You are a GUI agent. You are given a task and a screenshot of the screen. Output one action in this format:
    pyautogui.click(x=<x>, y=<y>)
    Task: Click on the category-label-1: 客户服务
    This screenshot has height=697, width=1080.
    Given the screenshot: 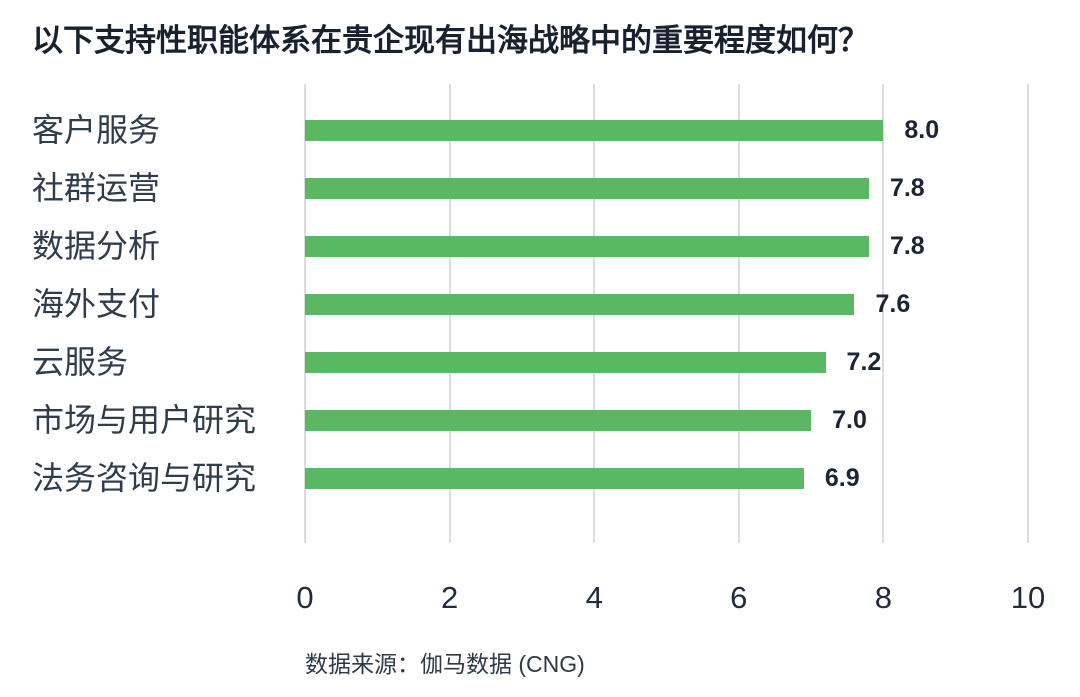 What is the action you would take?
    pyautogui.click(x=96, y=130)
    